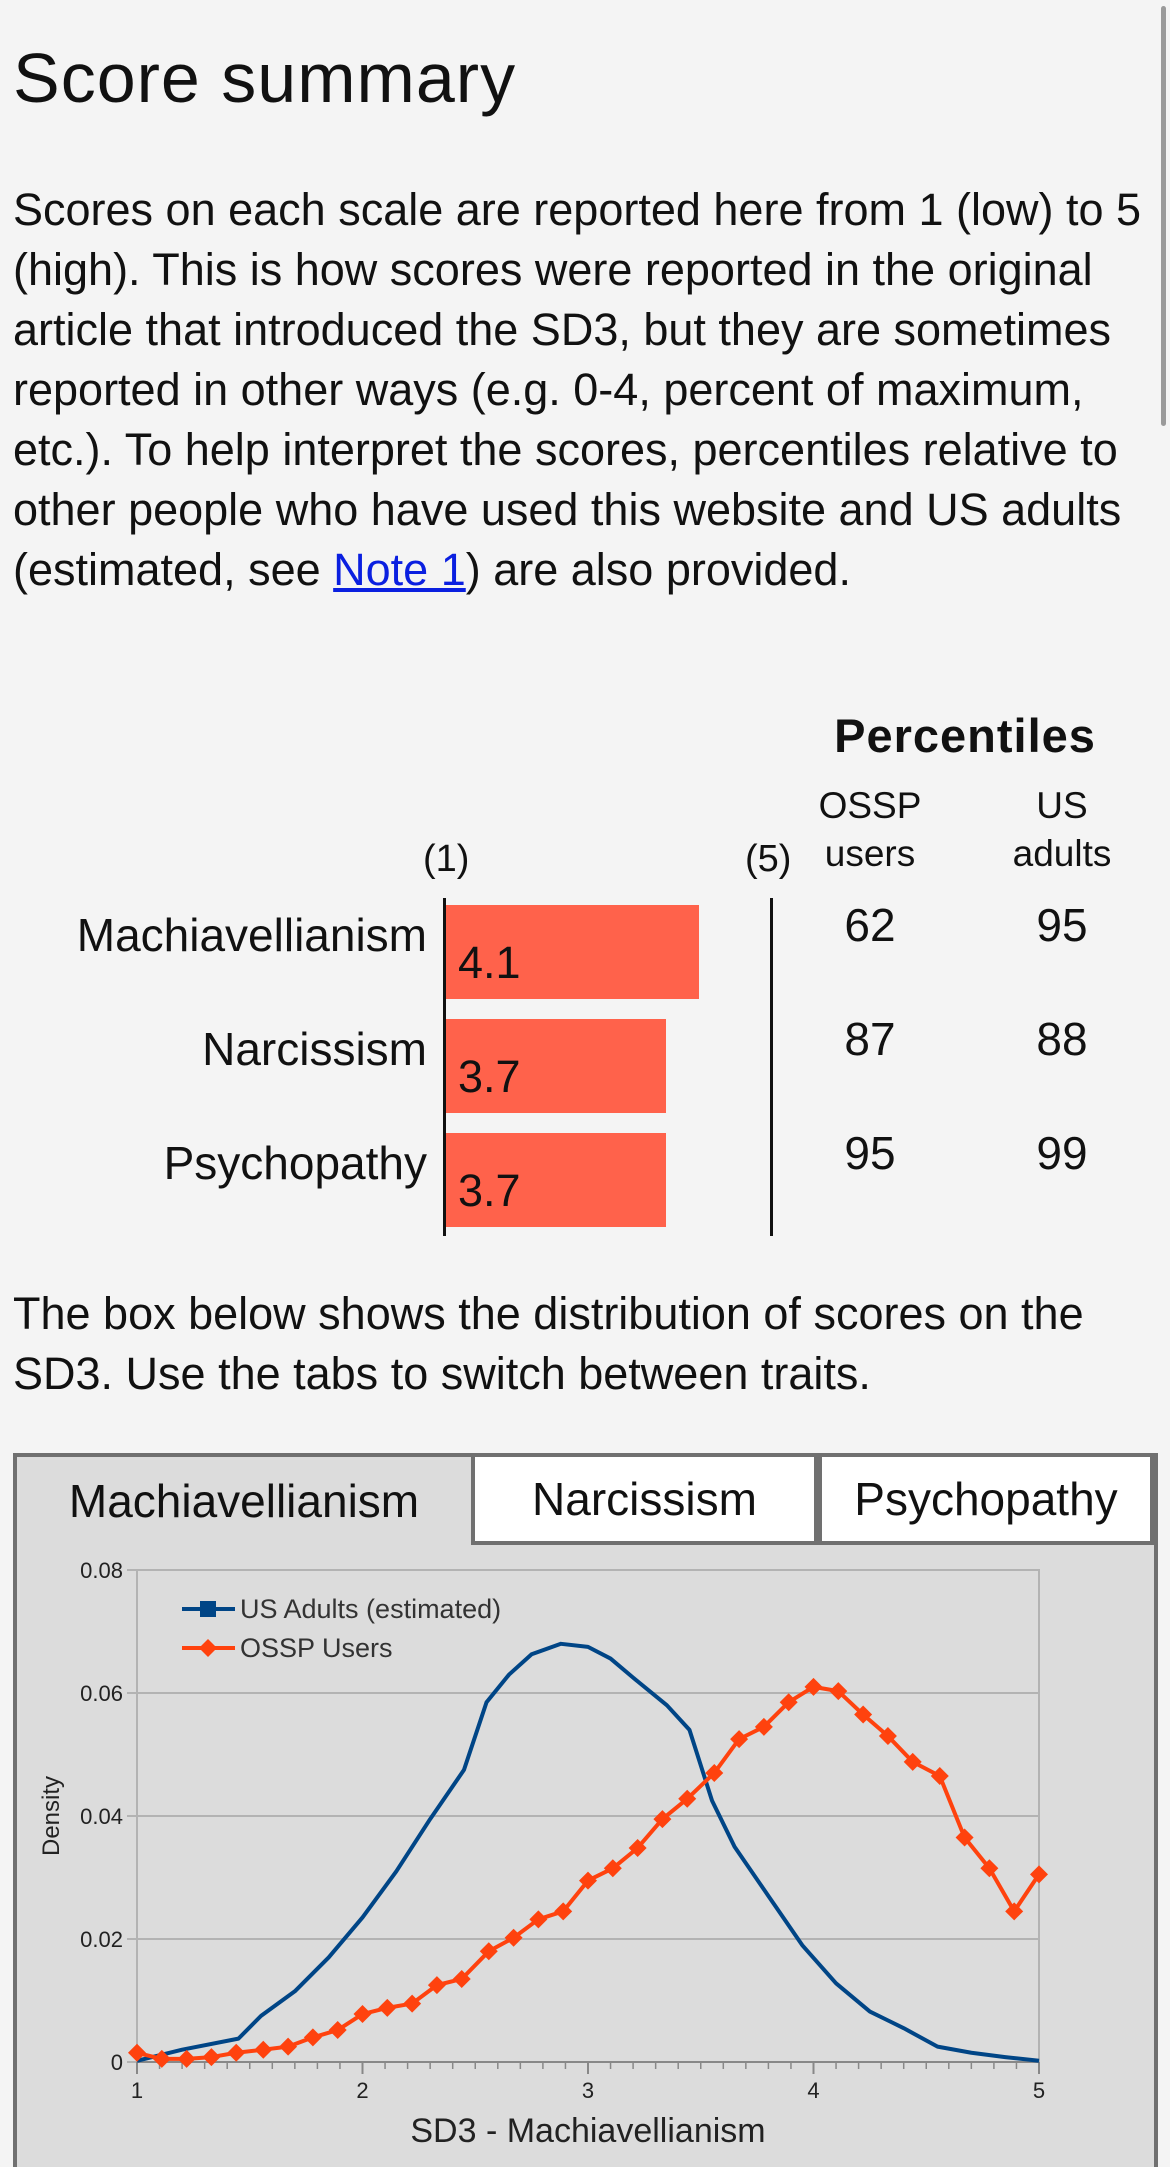 The height and width of the screenshot is (2167, 1170). What do you see at coordinates (244, 1501) in the screenshot?
I see `tab-machiavellianism: Machiavellianism` at bounding box center [244, 1501].